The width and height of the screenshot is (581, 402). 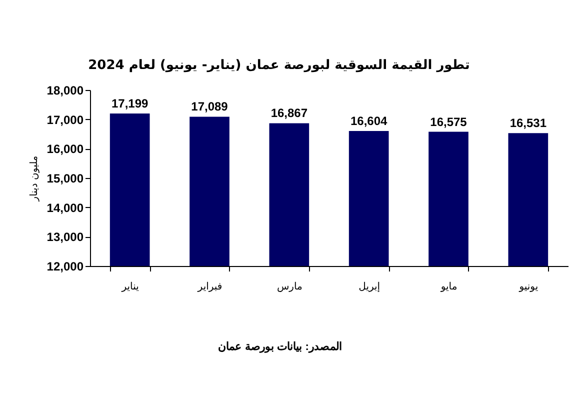 What do you see at coordinates (65, 149) in the screenshot?
I see `y-tick-label: 16,000` at bounding box center [65, 149].